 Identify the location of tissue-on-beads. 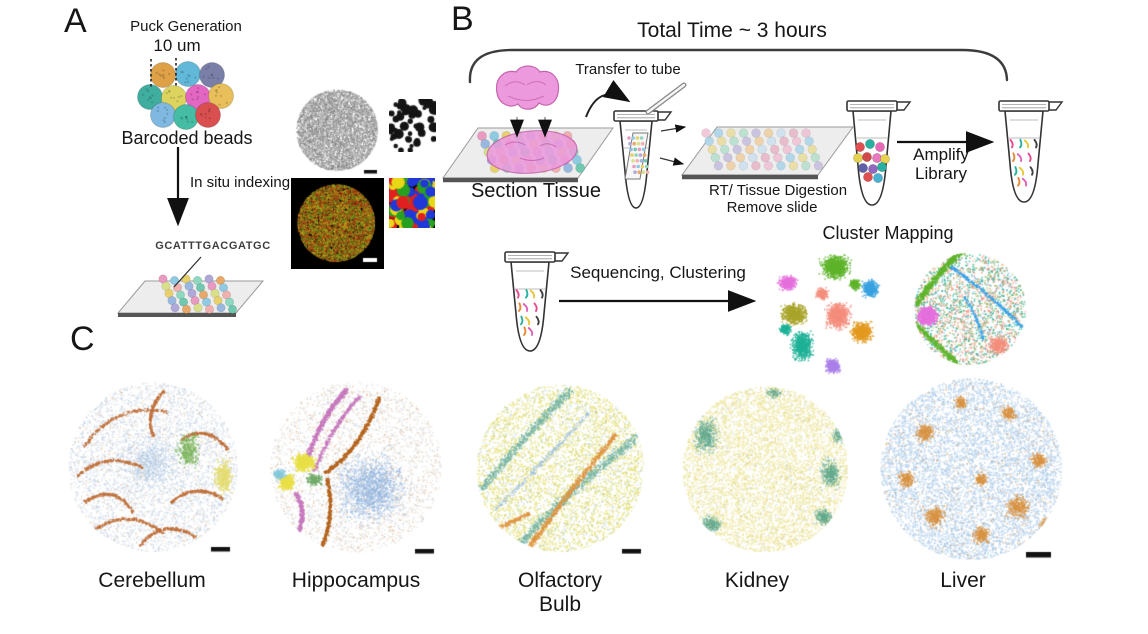
(531, 152).